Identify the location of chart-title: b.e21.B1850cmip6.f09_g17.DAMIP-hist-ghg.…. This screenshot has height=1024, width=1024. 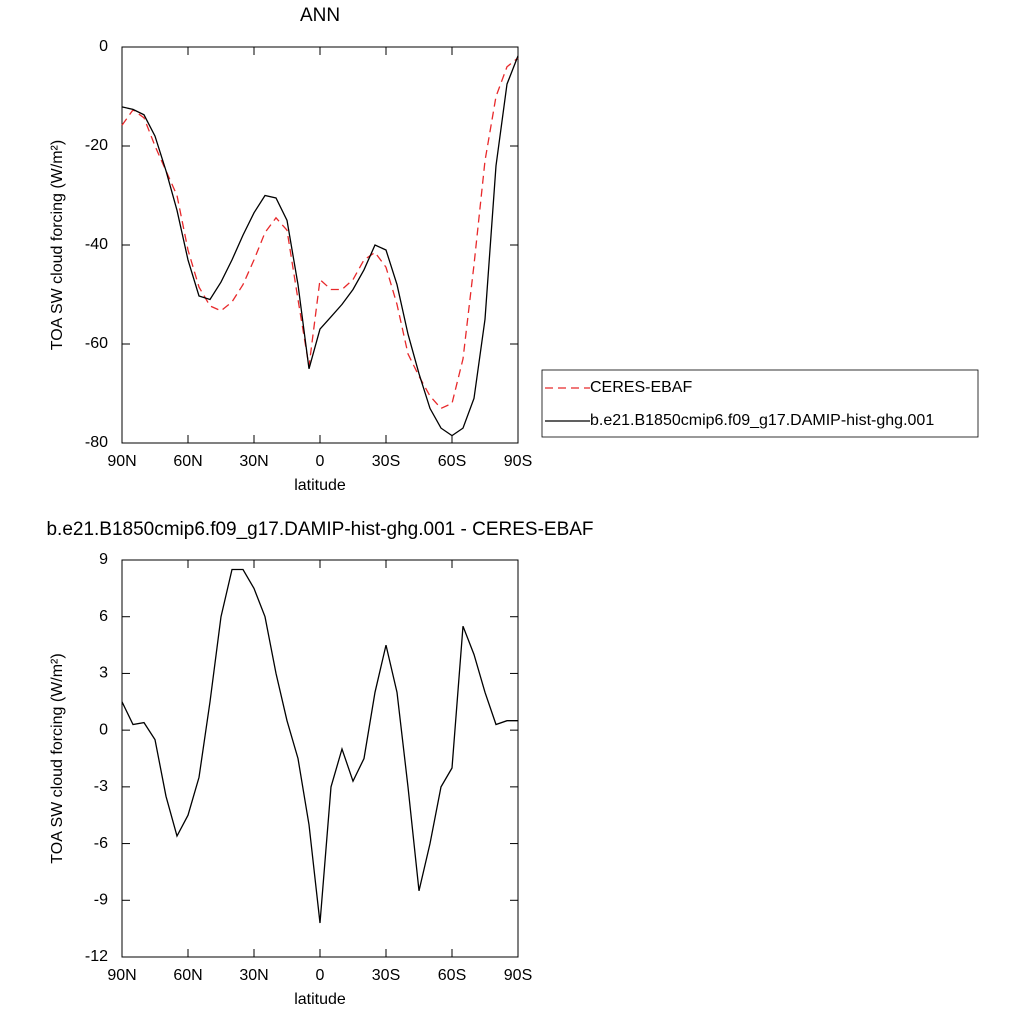
(319, 529).